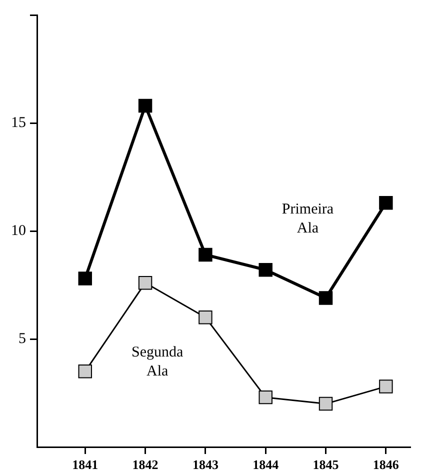  Describe the element at coordinates (386, 464) in the screenshot. I see `x-tick-label: 1846` at that location.